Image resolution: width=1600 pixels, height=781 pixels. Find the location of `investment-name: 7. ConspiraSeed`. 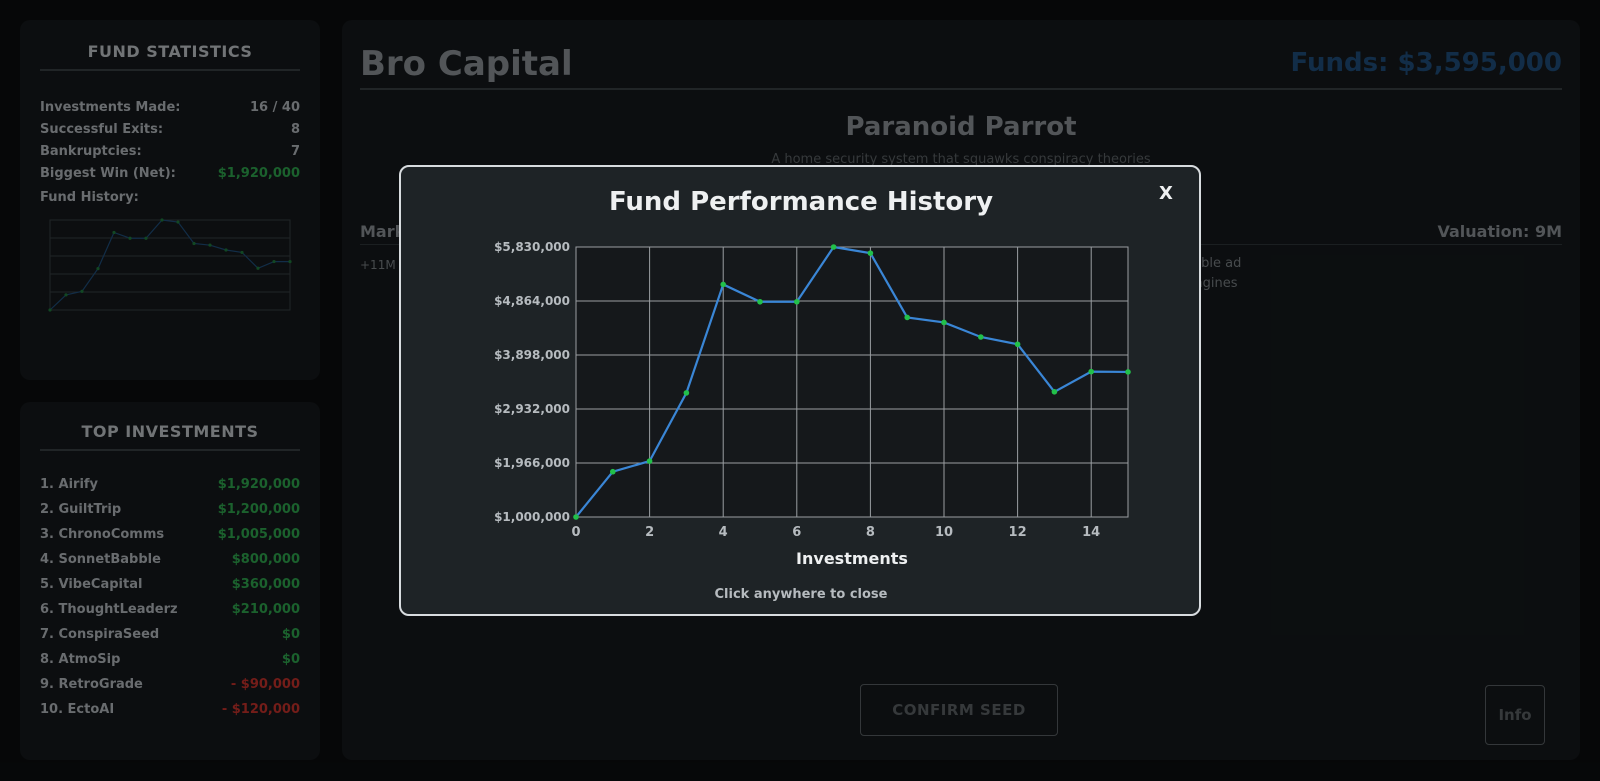

investment-name: 7. ConspiraSeed is located at coordinates (100, 634).